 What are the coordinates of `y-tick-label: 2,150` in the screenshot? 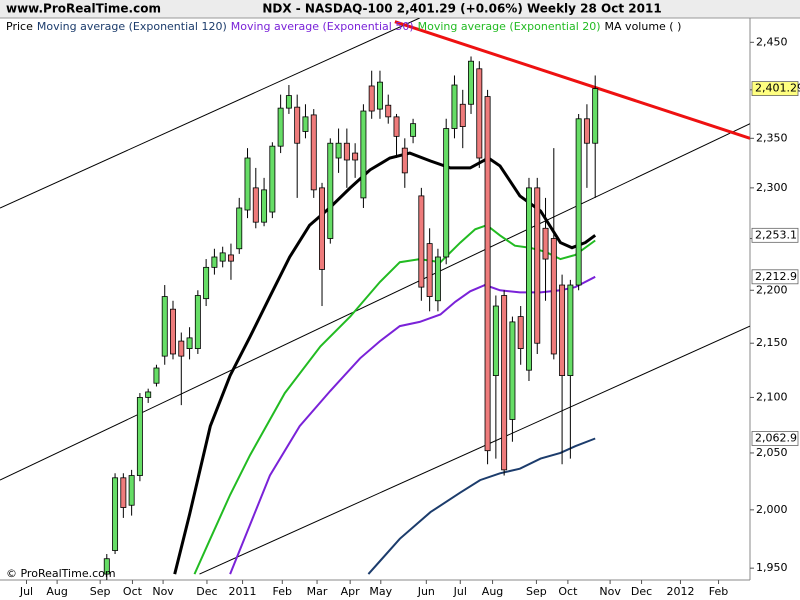 It's located at (772, 342).